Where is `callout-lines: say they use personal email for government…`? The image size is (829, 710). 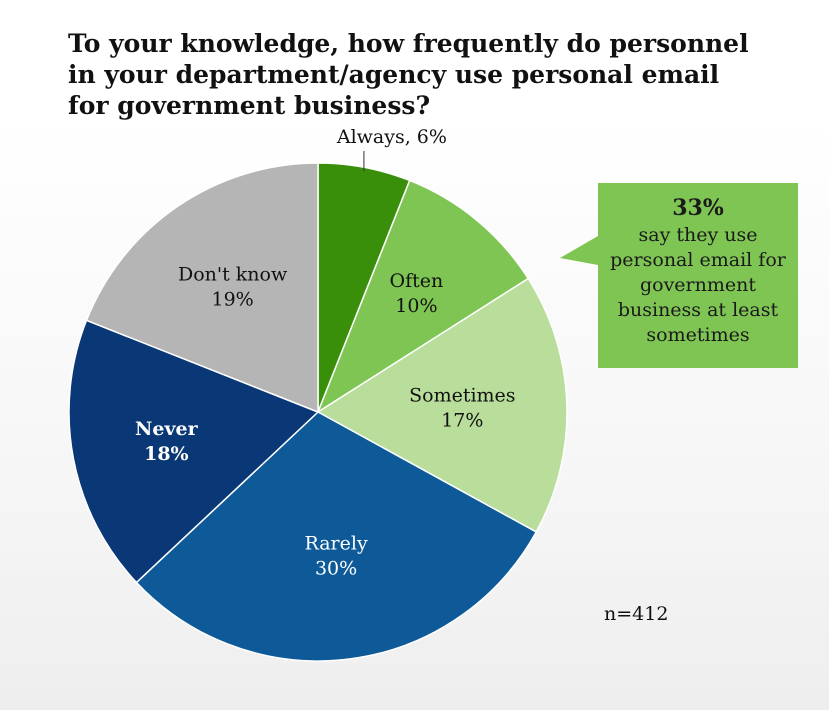 callout-lines: say they use personal email for government… is located at coordinates (698, 285).